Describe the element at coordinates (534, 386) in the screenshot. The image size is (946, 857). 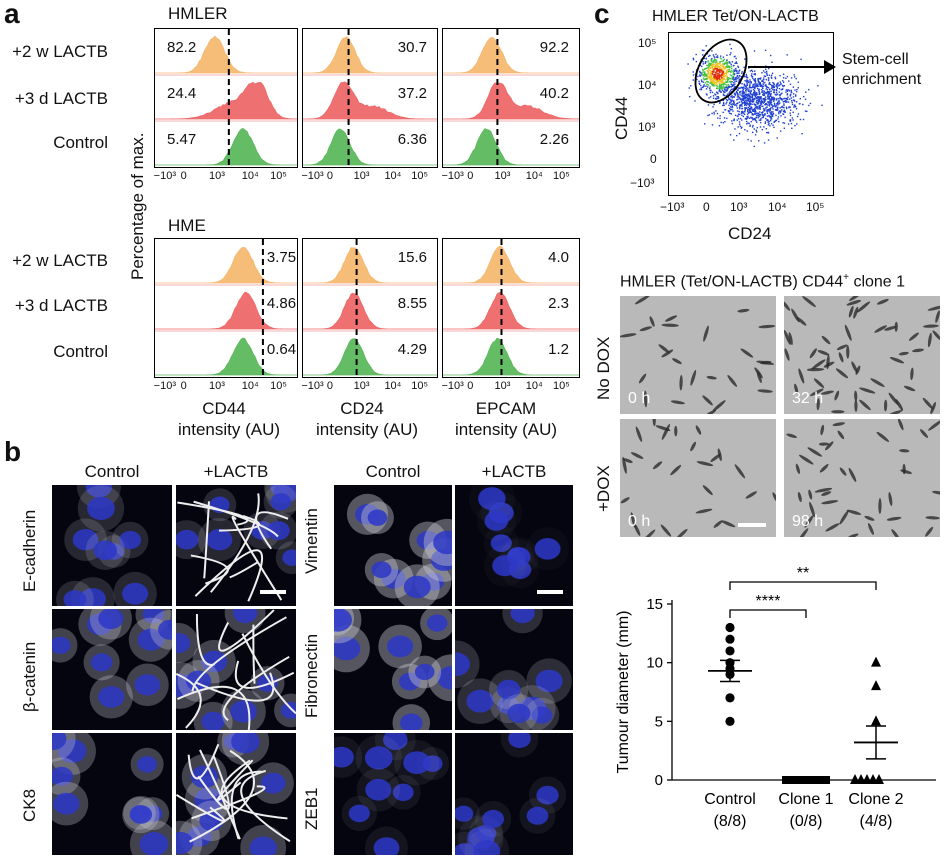
I see `hme-epcam-tick-3: 10⁴` at that location.